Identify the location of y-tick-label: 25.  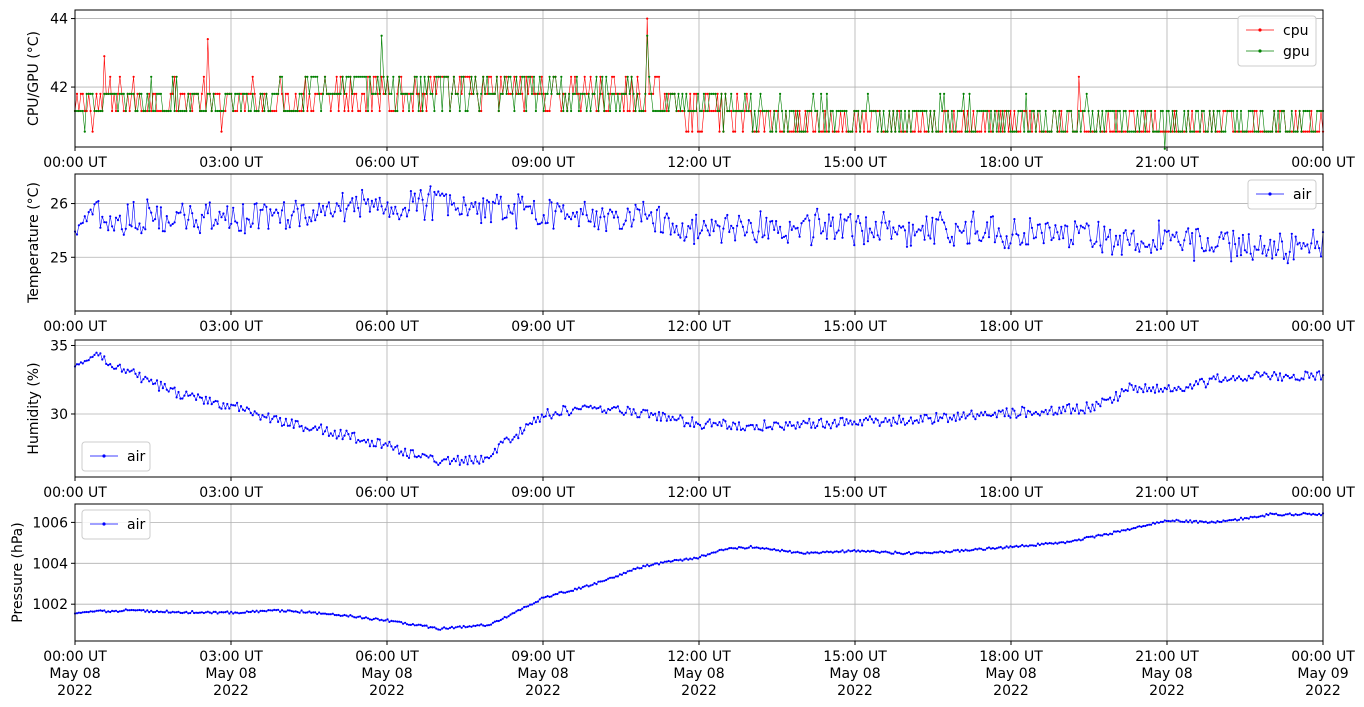
(59, 258).